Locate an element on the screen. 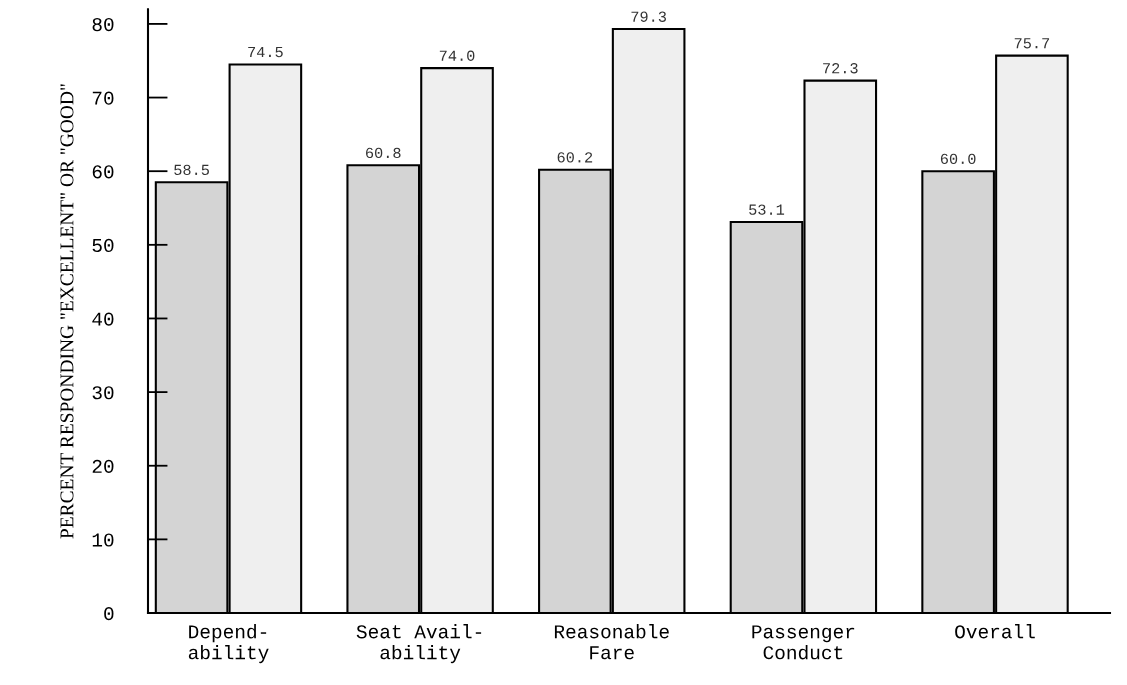 The image size is (1127, 685). y-tick-label: 0 is located at coordinates (109, 614).